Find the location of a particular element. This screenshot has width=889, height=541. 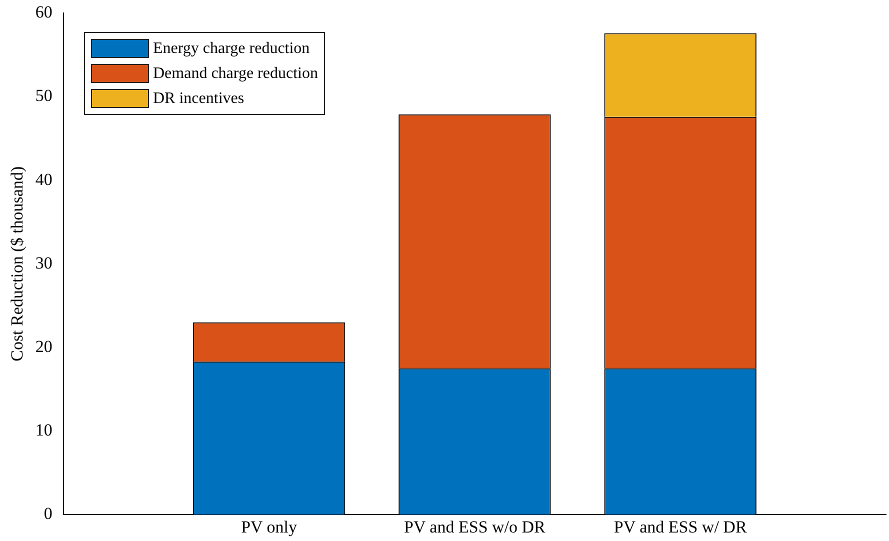

y-tick-label: 0 is located at coordinates (48, 514).